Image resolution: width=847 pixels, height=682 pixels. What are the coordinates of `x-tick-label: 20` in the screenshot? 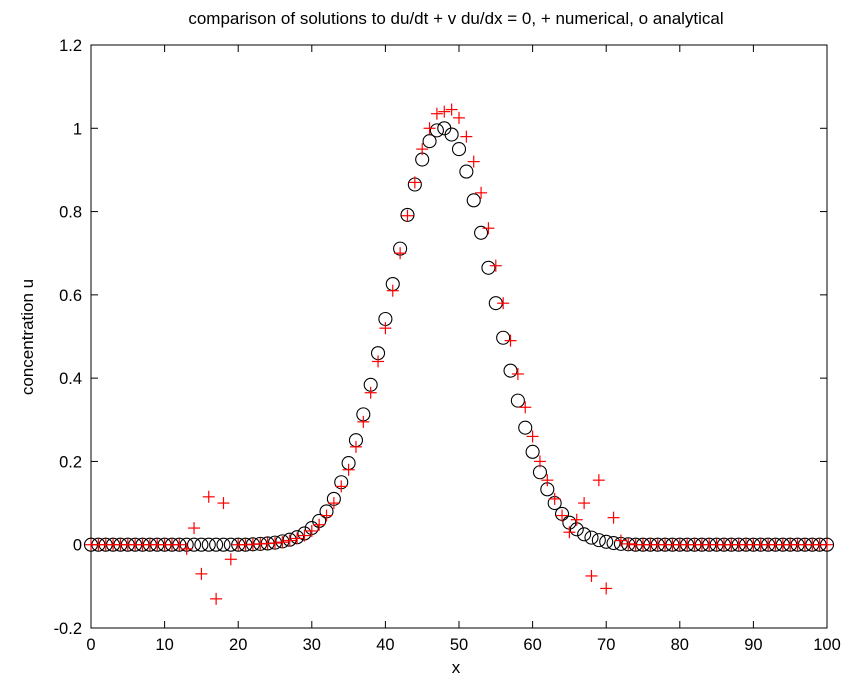 It's located at (238, 645).